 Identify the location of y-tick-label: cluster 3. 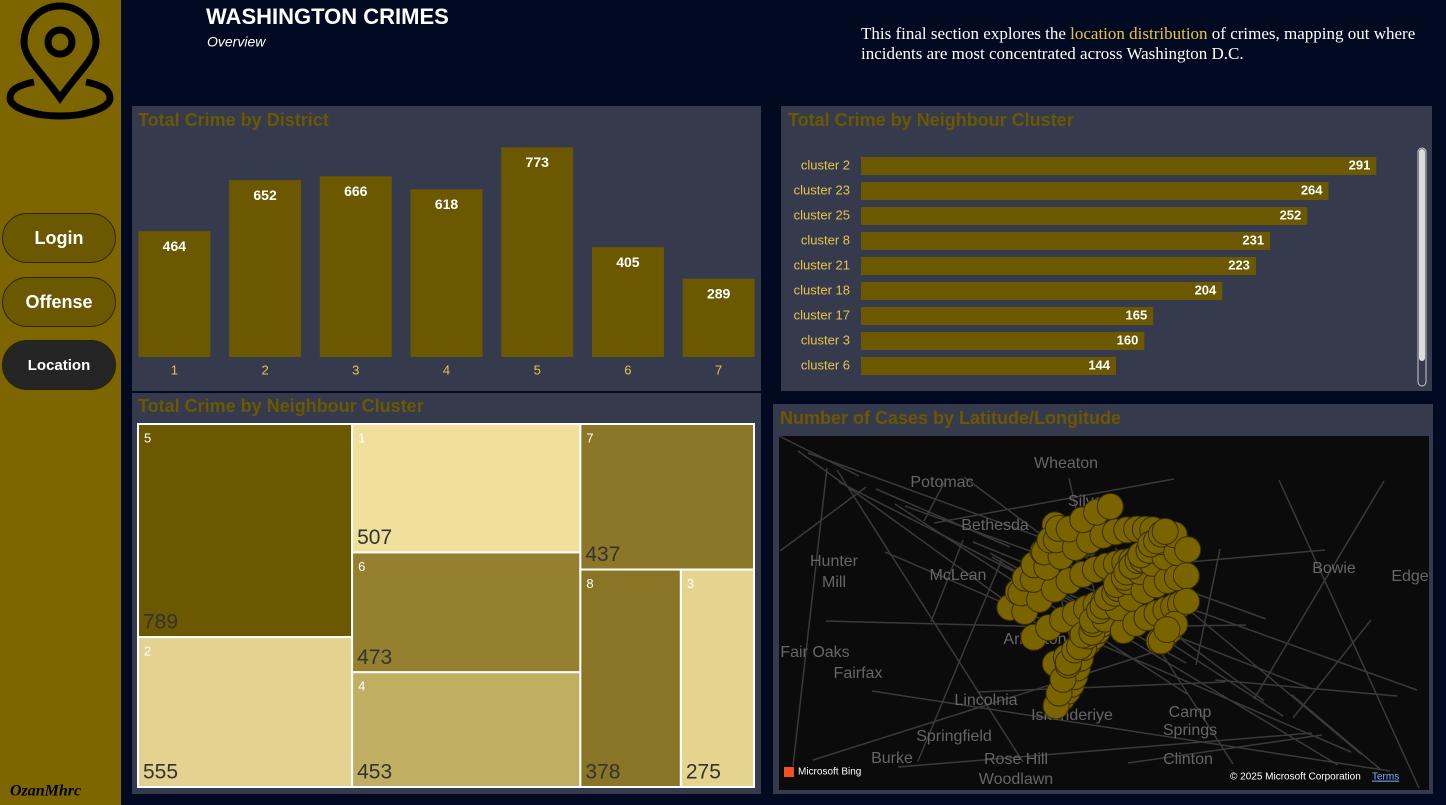
(825, 339).